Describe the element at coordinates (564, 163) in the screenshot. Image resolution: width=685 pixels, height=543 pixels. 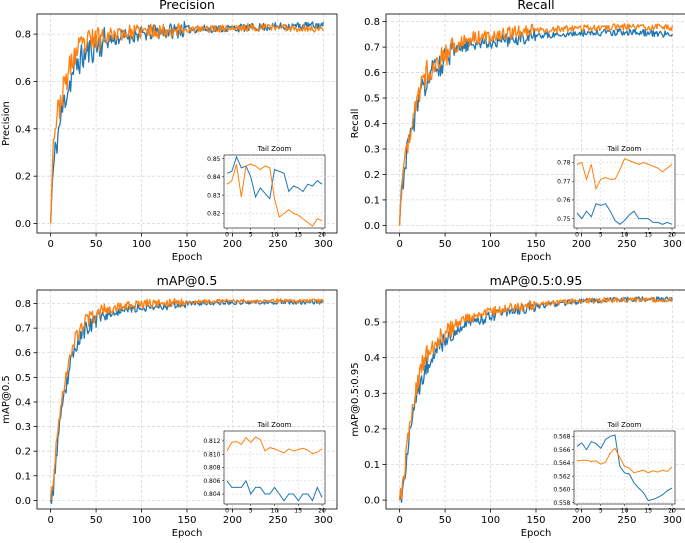
I see `inset-y-tick-label: 0.78` at that location.